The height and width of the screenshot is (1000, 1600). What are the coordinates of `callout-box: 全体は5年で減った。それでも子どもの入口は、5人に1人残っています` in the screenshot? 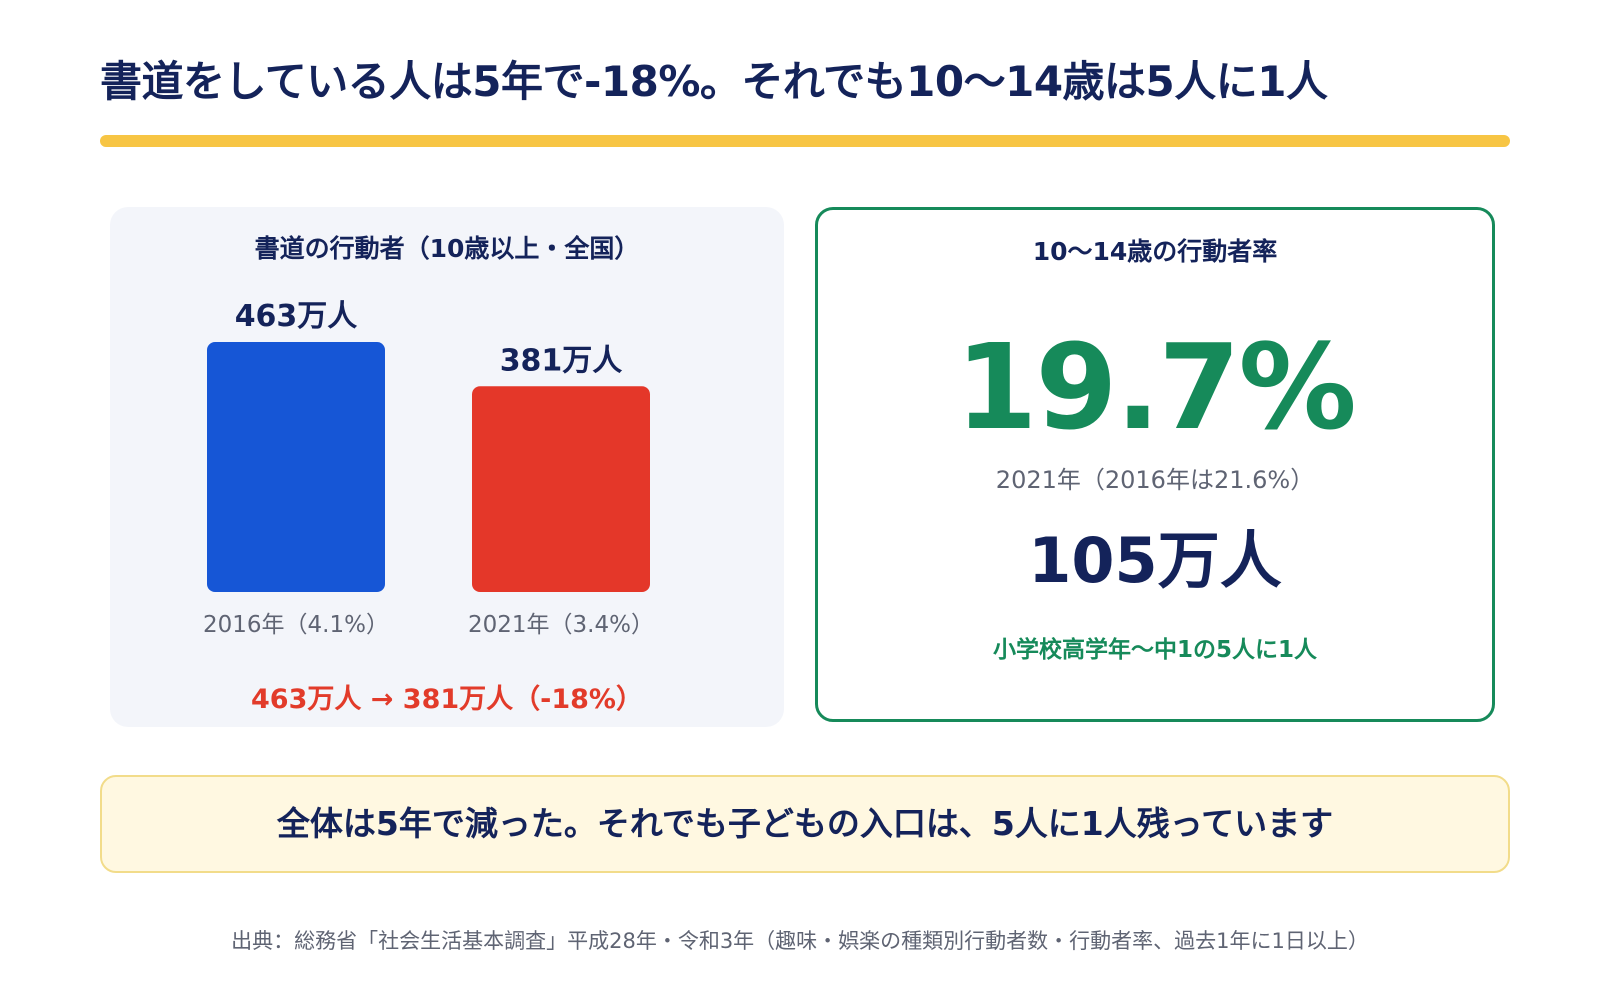 It's located at (805, 824).